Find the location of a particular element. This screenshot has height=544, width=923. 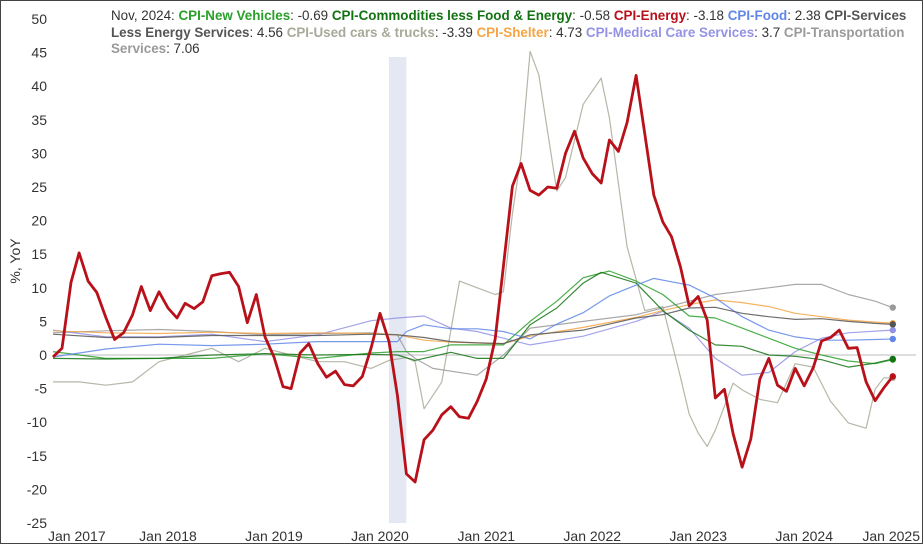

y-tick-label: -10 is located at coordinates (37, 422).